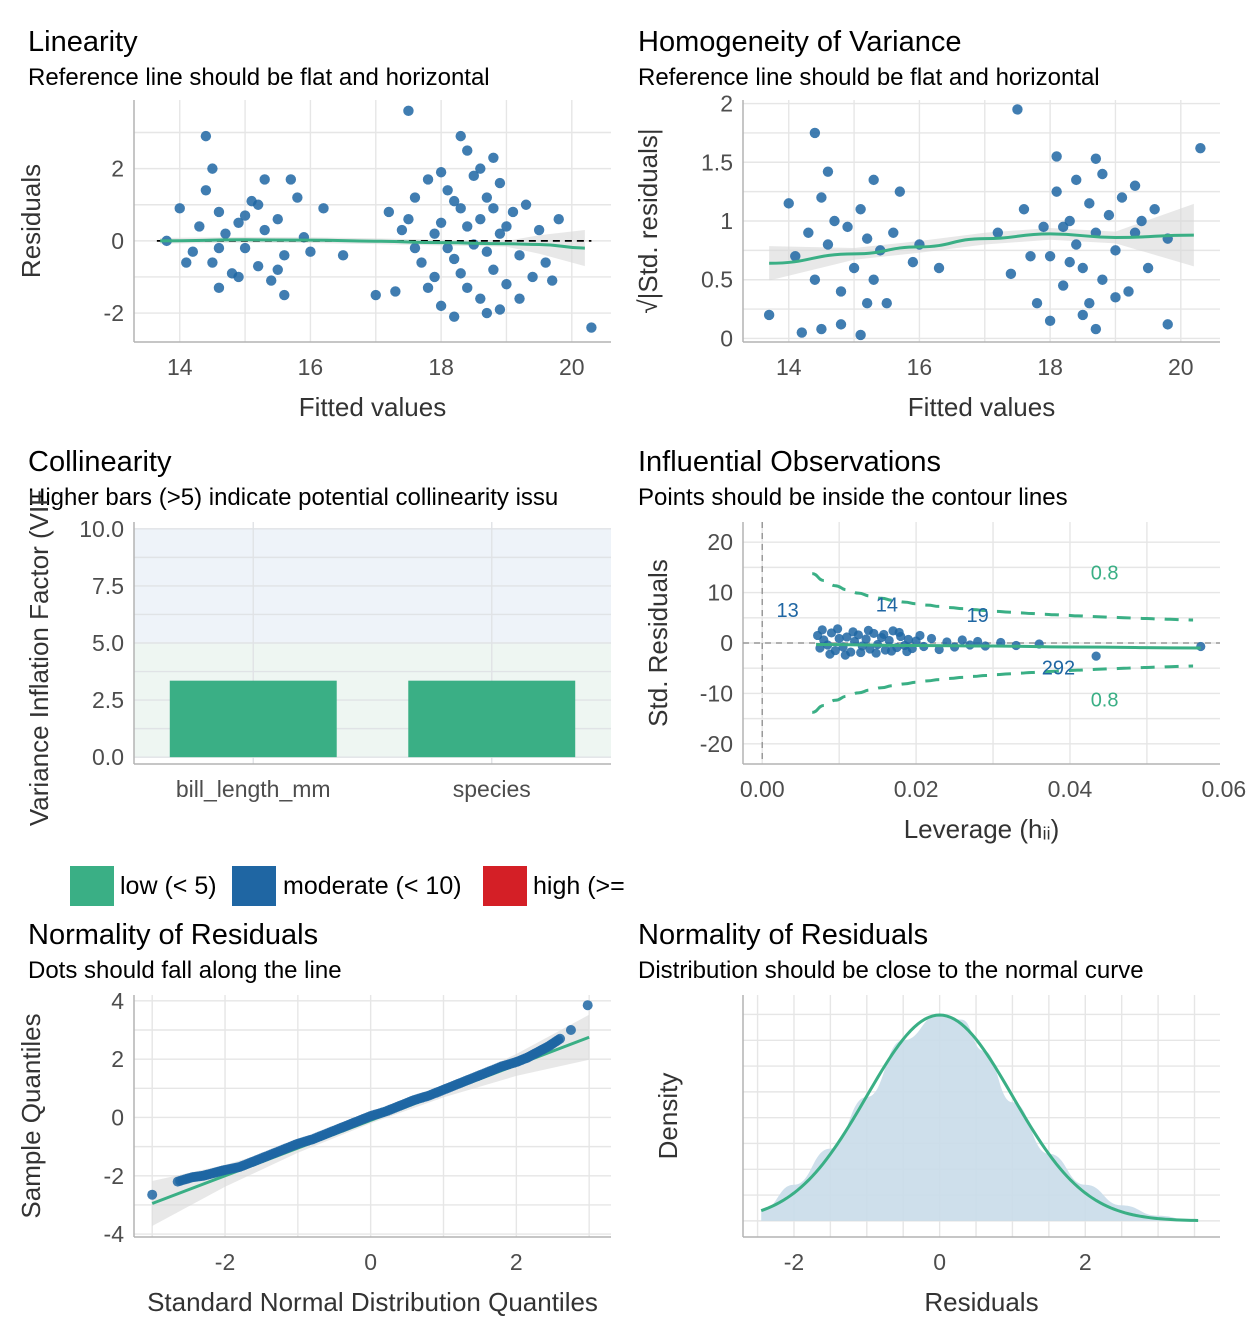 This screenshot has height=1344, width=1248. I want to click on legend-swatch-high, so click(505, 886).